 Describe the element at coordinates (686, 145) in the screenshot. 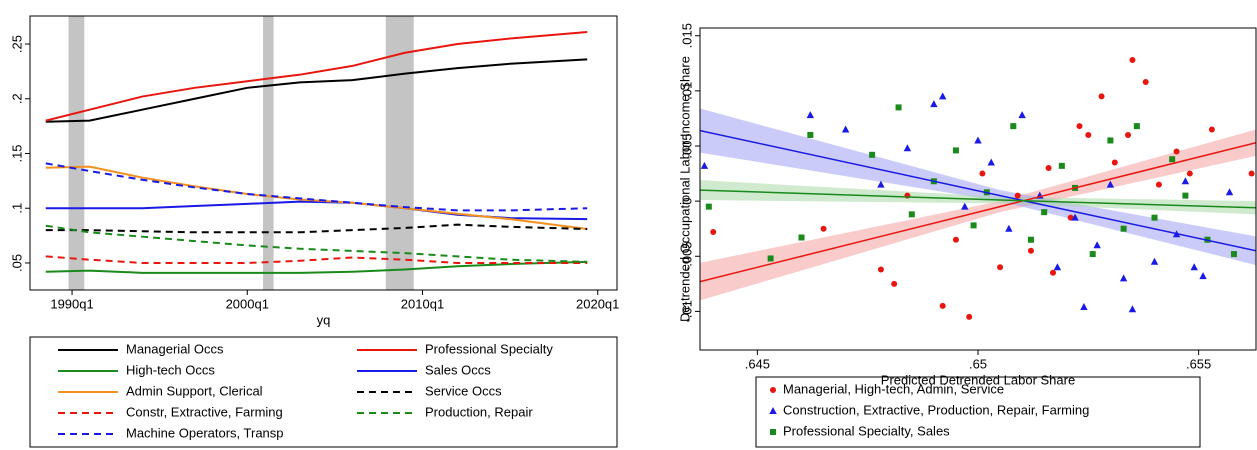

I see `y-tick-label: .005` at that location.